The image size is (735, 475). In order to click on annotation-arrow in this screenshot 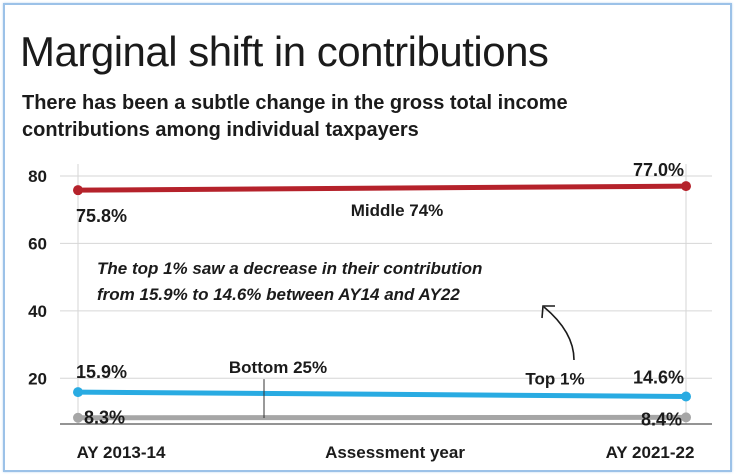, I will do `click(559, 333)`.